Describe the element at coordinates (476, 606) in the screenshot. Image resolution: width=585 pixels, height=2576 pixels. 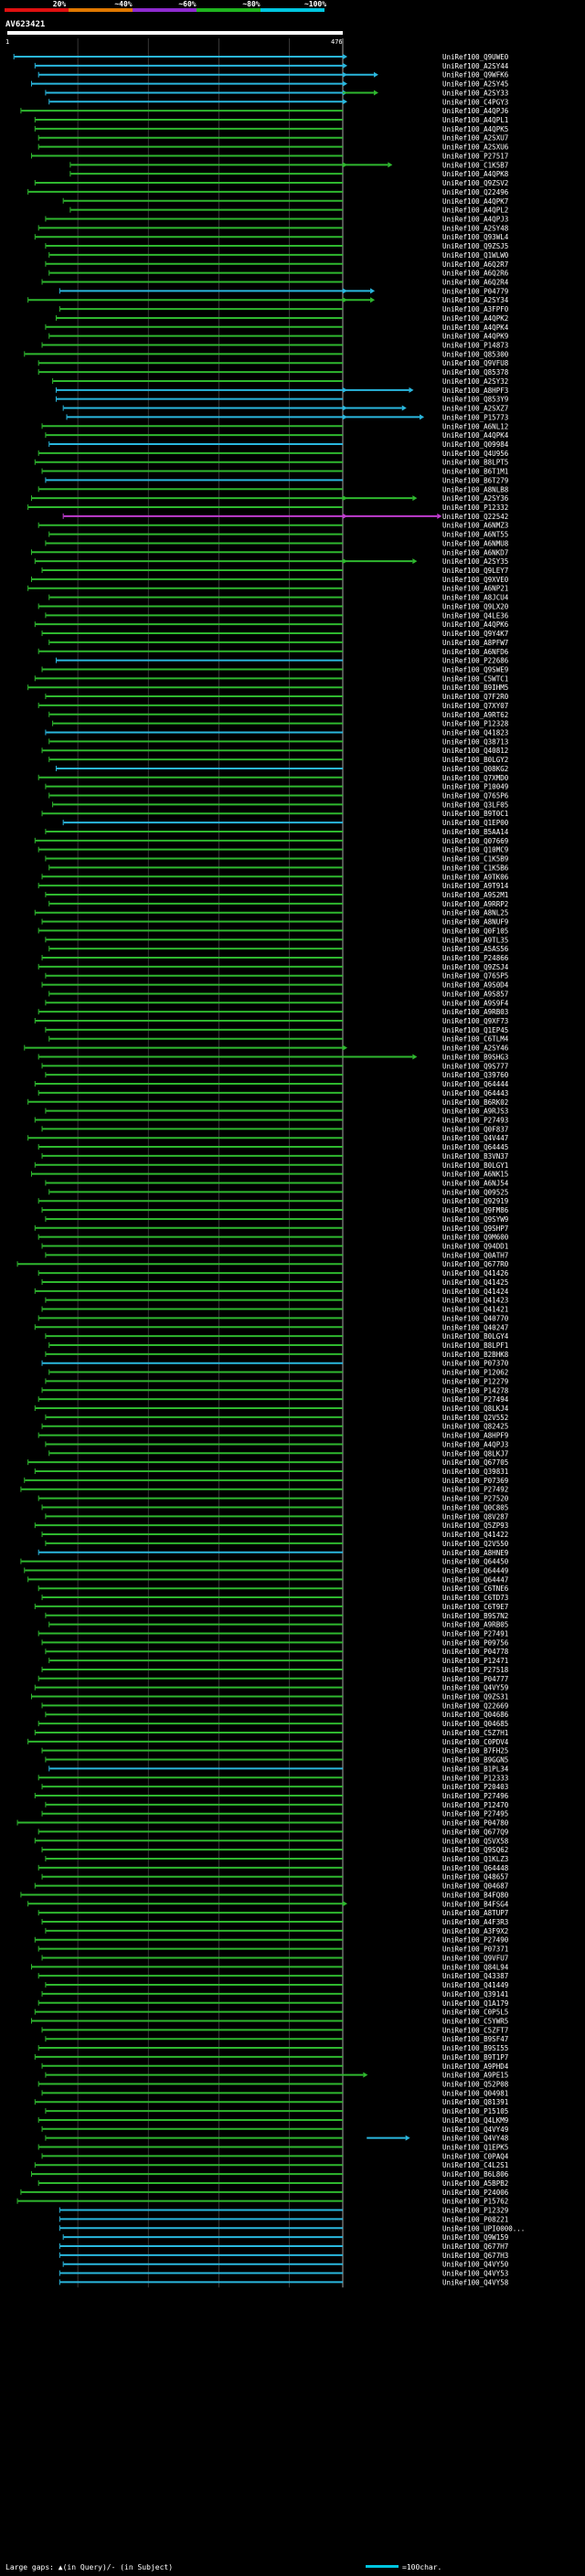
I see `hit-label: UniRef100_Q9LX20` at that location.